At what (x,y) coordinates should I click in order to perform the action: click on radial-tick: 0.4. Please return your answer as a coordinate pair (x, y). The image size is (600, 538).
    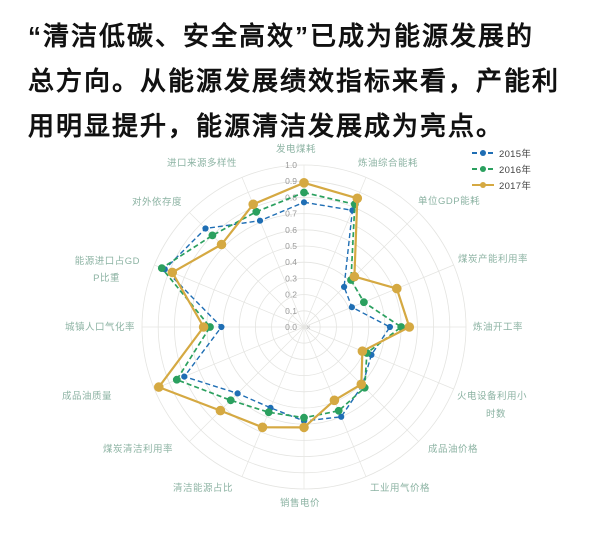
    Looking at the image, I should click on (291, 262).